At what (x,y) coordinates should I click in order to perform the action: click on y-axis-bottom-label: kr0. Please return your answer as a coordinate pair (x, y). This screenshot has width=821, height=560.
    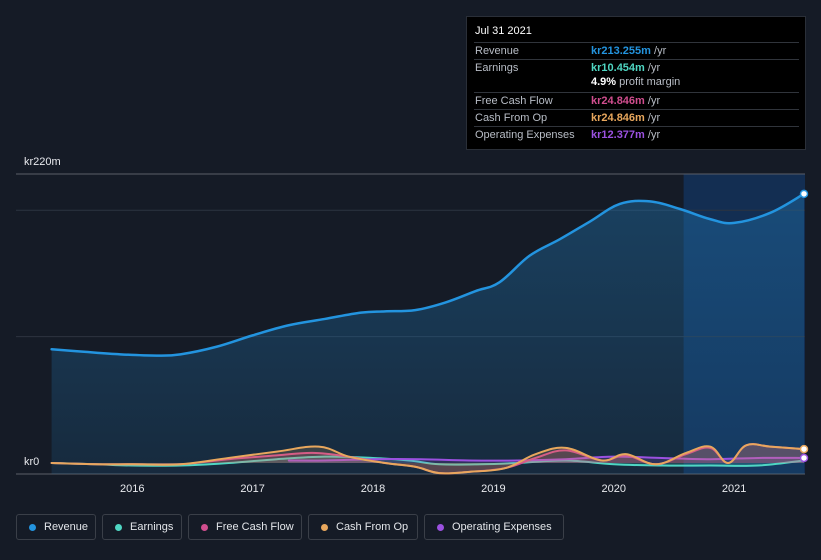
    Looking at the image, I should click on (32, 462).